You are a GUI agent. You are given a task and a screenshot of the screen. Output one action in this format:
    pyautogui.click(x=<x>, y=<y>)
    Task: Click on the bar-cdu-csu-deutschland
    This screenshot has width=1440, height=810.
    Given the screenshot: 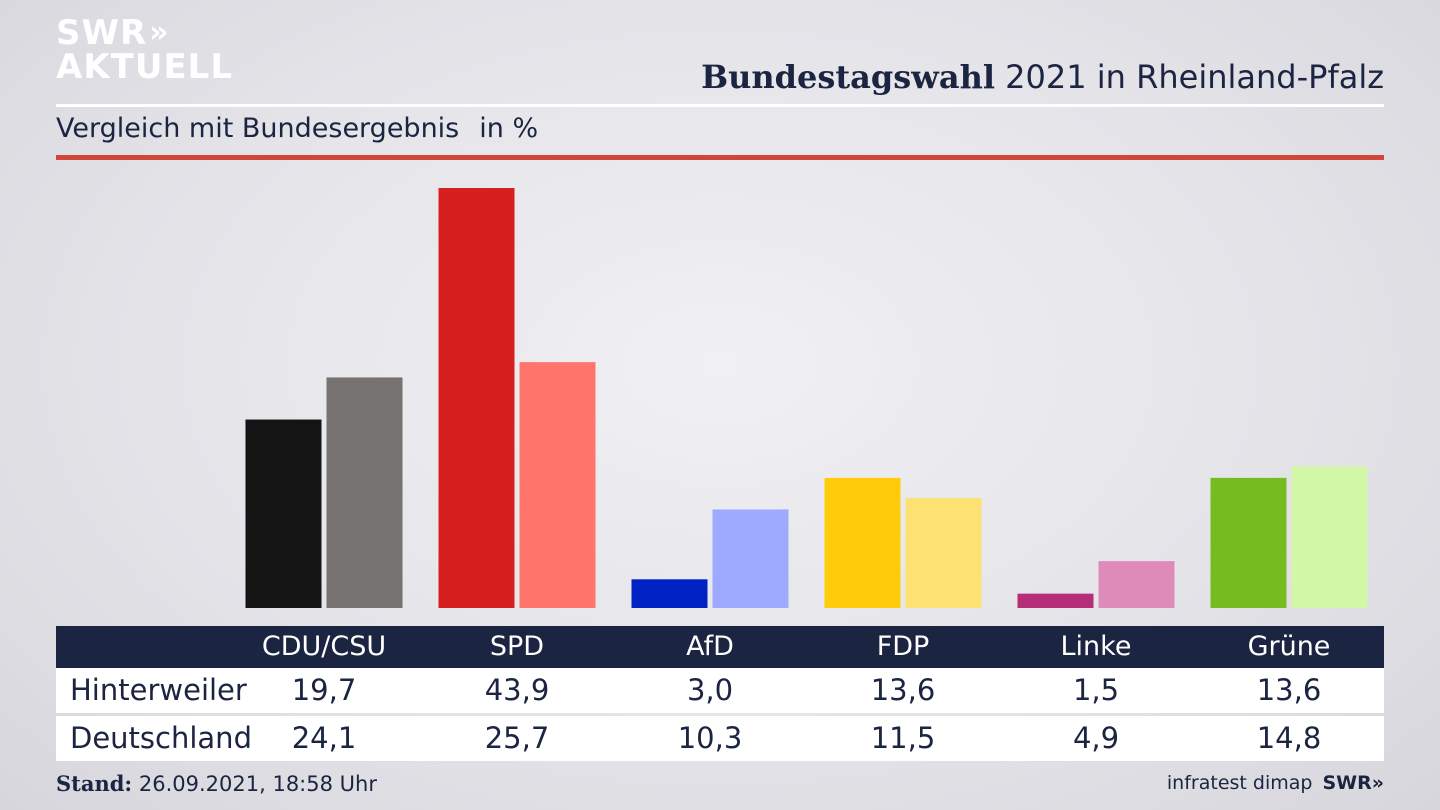 What is the action you would take?
    pyautogui.click(x=364, y=492)
    